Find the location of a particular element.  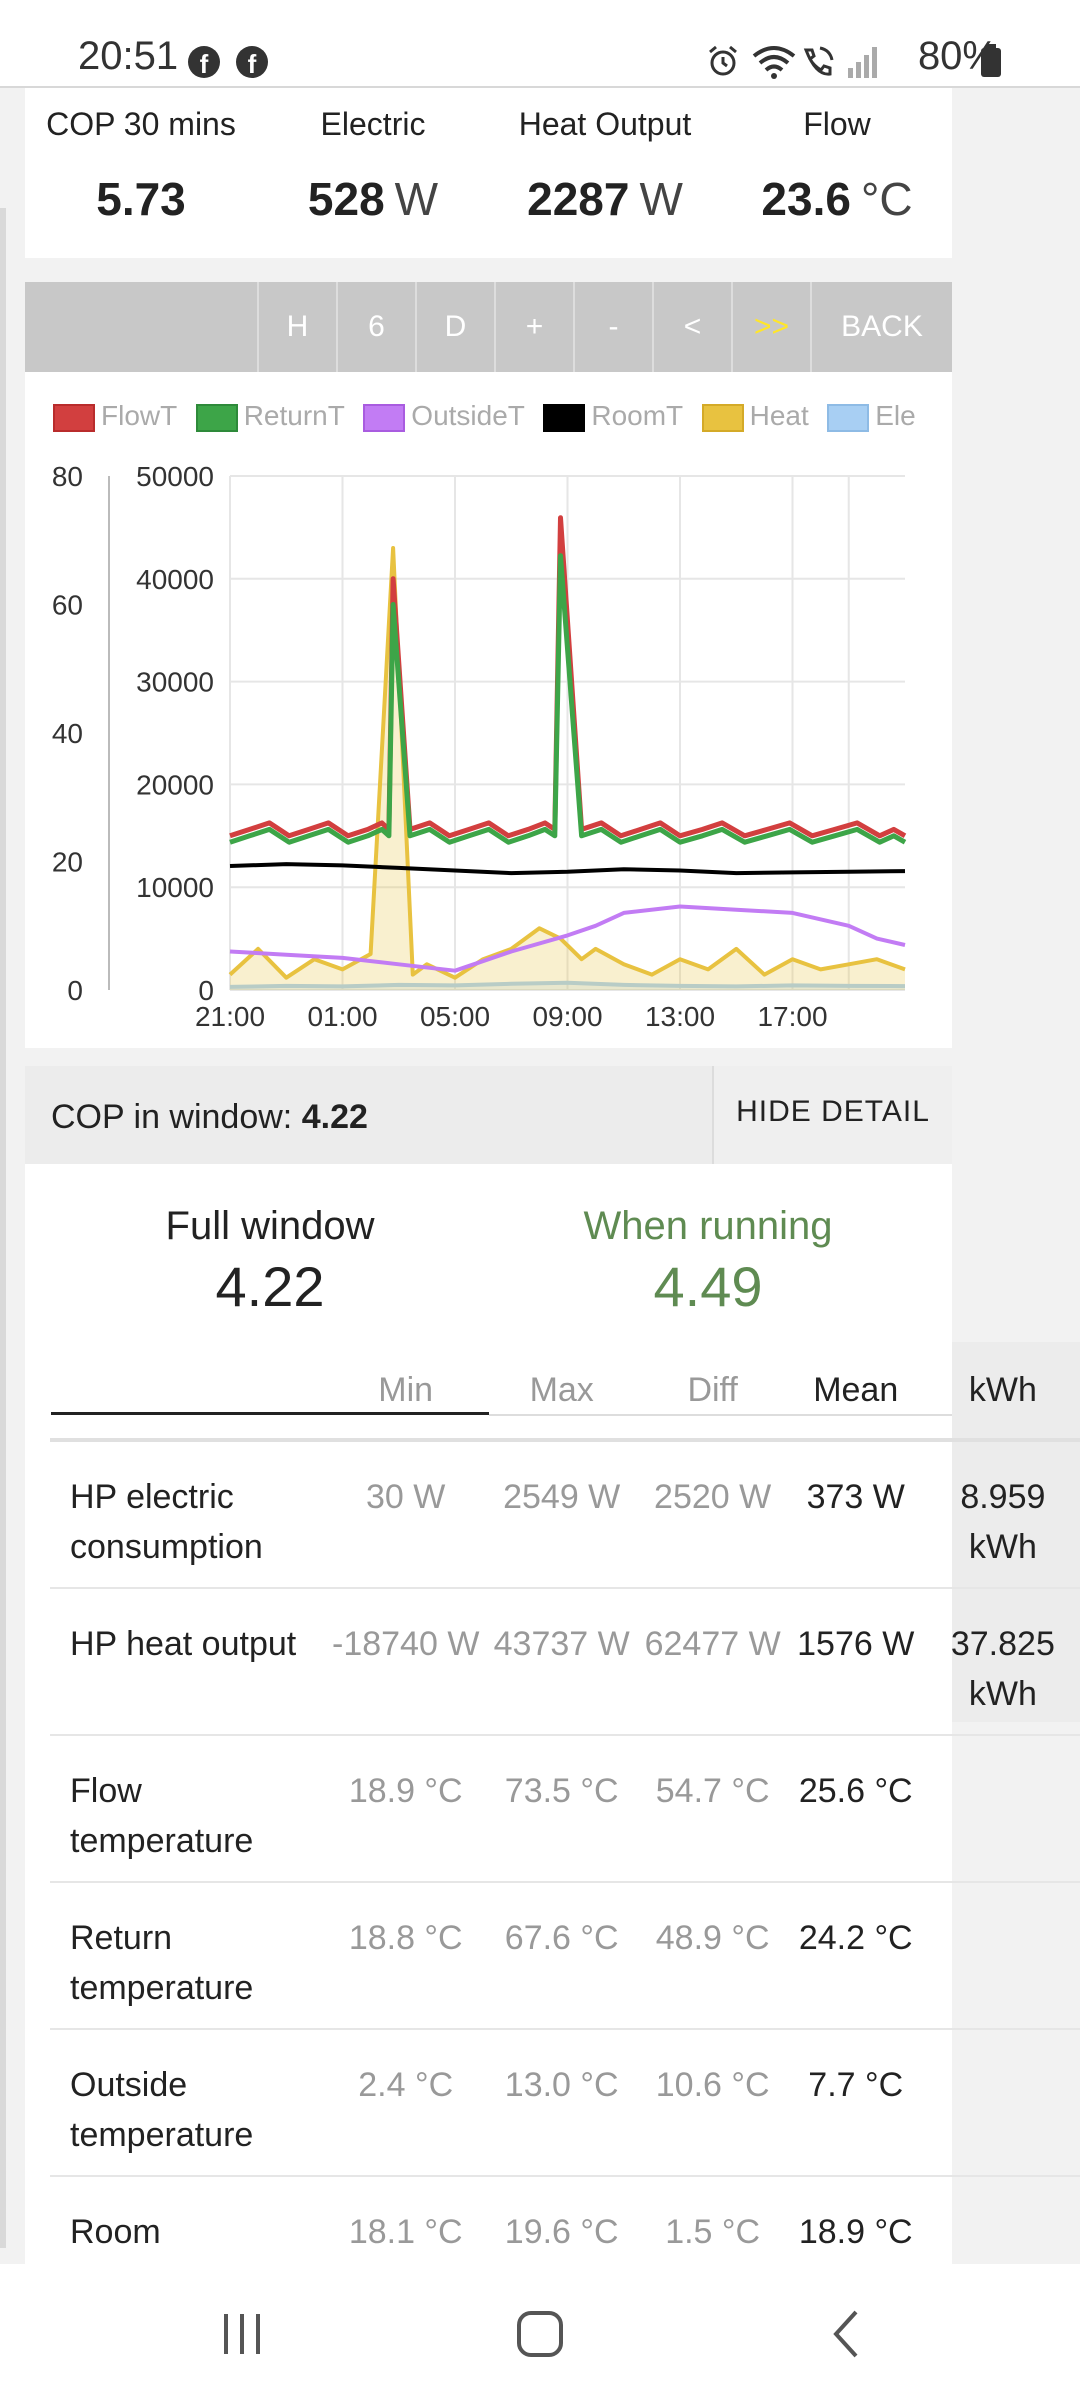

series-line-flowt is located at coordinates (568, 677).